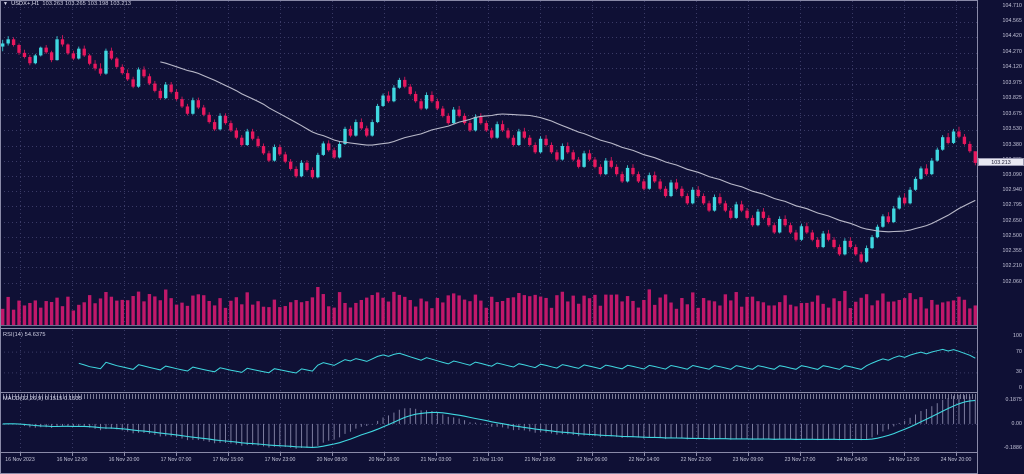 The width and height of the screenshot is (1024, 474). Describe the element at coordinates (228, 460) in the screenshot. I see `time-axis-label: 17 Nov 15:00` at that location.